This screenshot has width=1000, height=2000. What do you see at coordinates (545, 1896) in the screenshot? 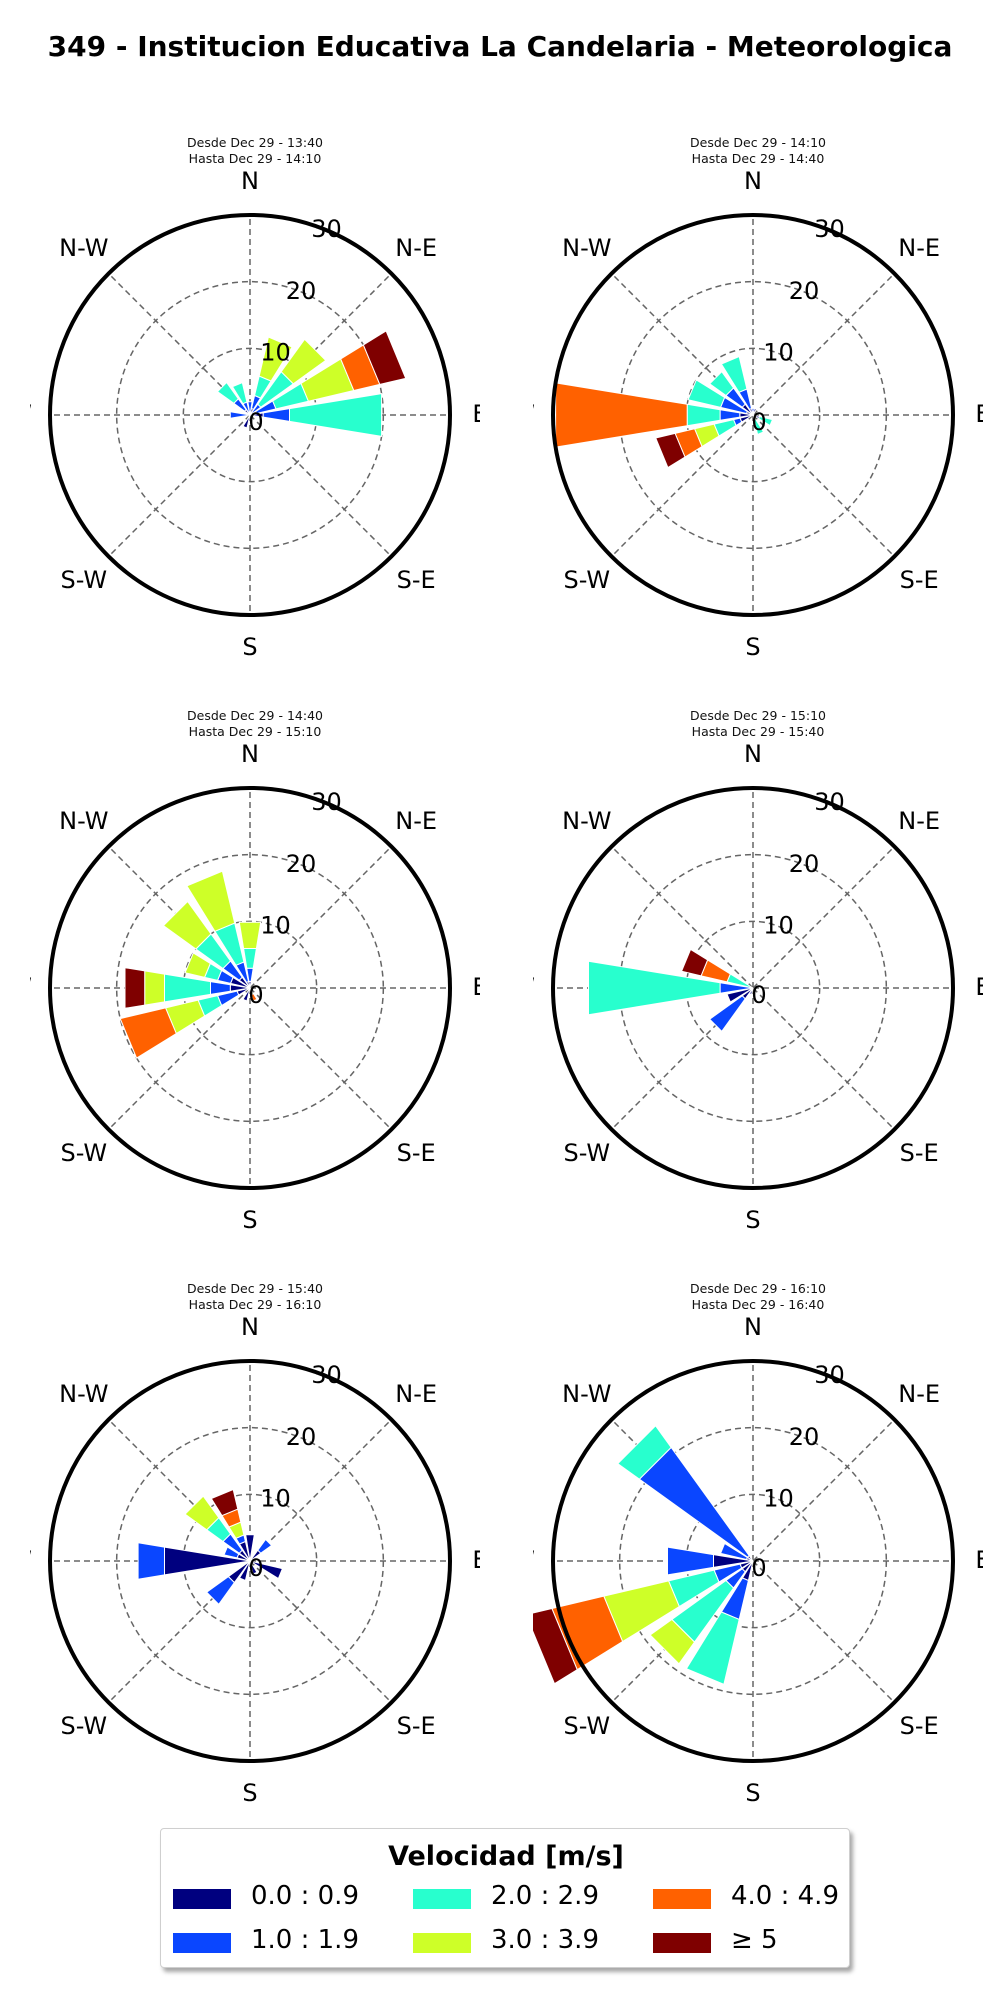
I see `legend-label-2: 2.0 : 2.9` at bounding box center [545, 1896].